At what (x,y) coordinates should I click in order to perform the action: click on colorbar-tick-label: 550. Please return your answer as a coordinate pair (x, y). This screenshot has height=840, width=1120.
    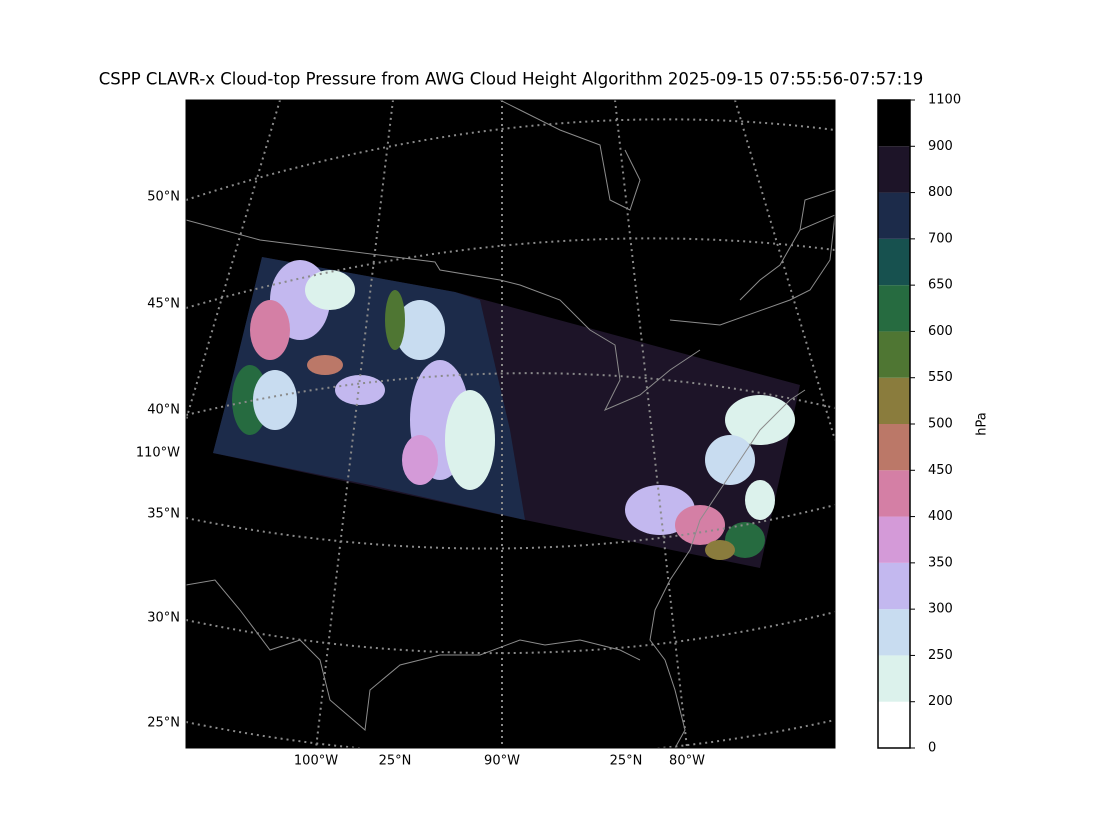
    Looking at the image, I should click on (940, 377).